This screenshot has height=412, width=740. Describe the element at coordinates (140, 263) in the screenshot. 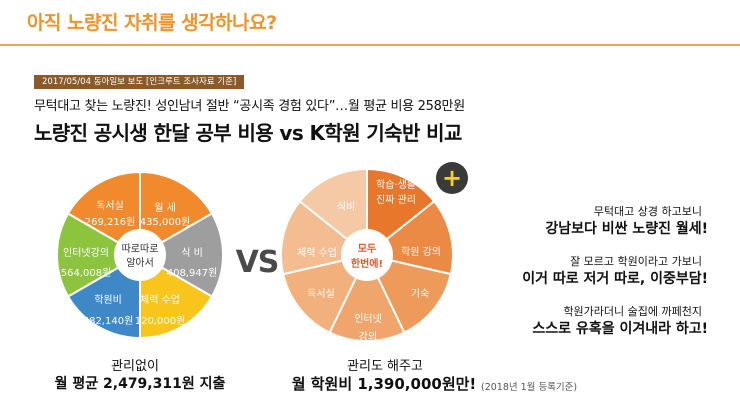

I see `left-center-label-2: 알아서` at that location.